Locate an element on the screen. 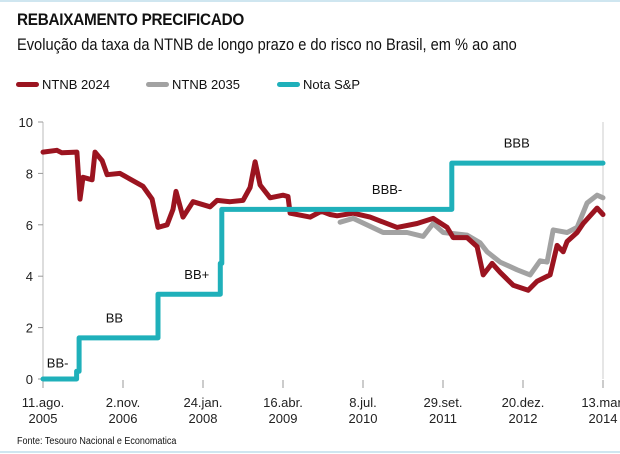 The height and width of the screenshot is (454, 620). legend-item-ntnb-2024: NTNB 2024 is located at coordinates (63, 84).